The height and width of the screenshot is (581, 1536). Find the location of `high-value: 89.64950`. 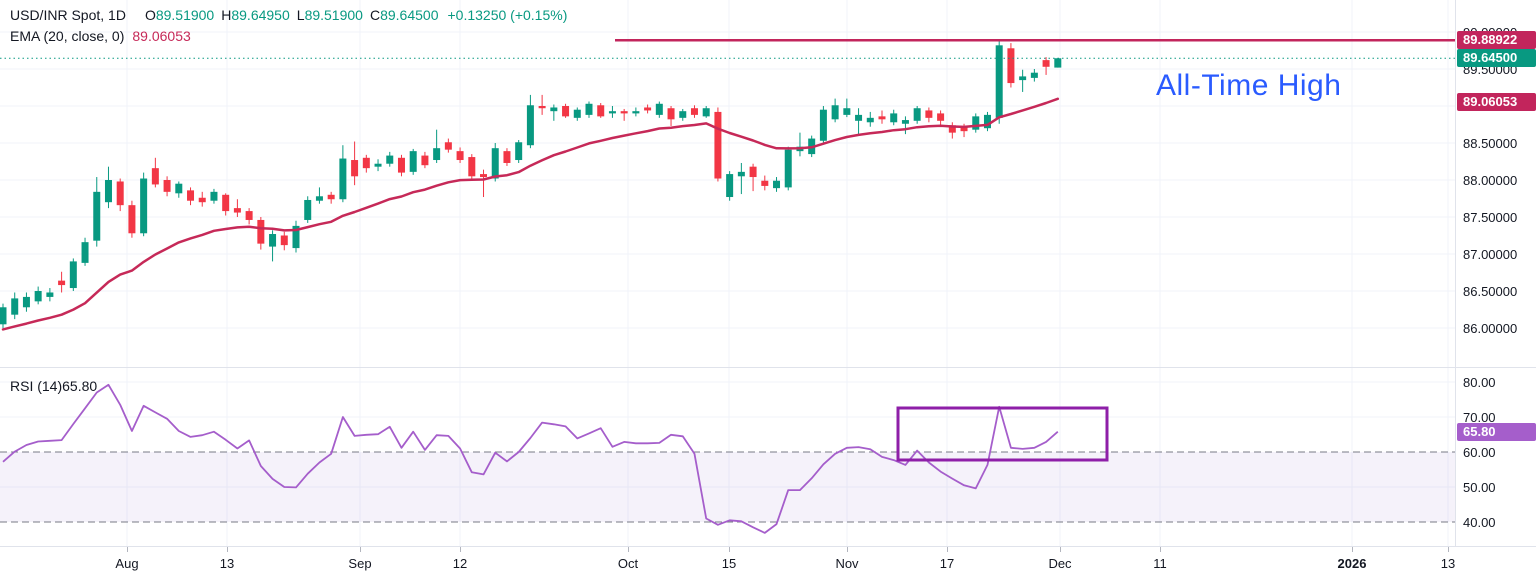

high-value: 89.64950 is located at coordinates (260, 15).